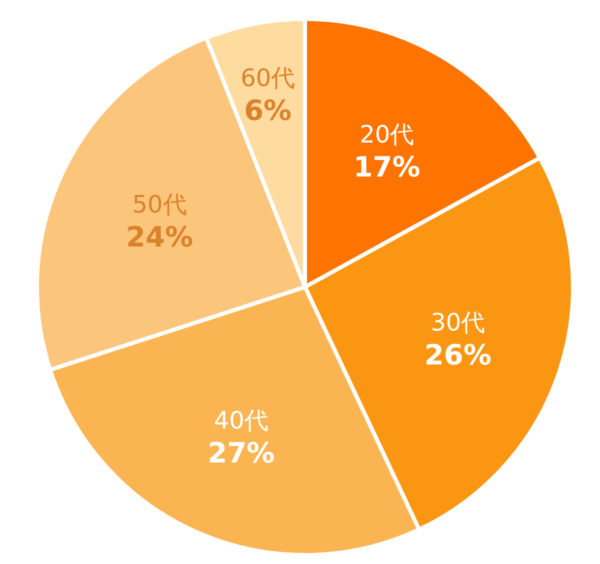 The image size is (600, 564). What do you see at coordinates (268, 78) in the screenshot?
I see `slice-label: 60代` at bounding box center [268, 78].